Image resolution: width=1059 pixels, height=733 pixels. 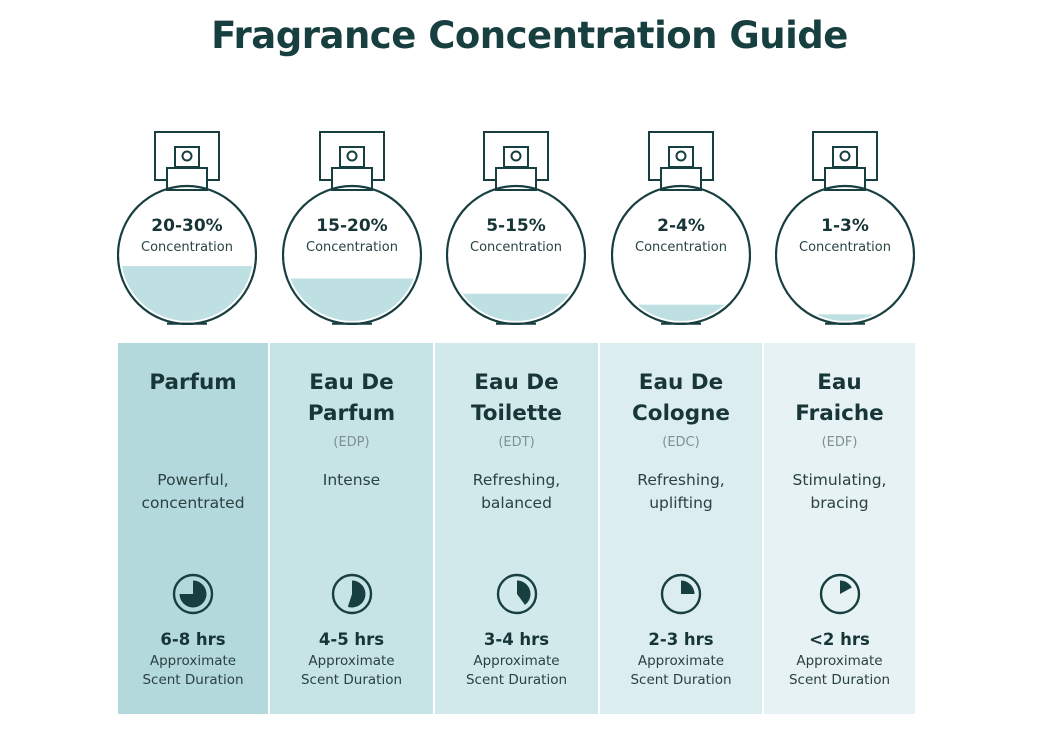 I want to click on fragrance-name: Eau De Toilette, so click(x=516, y=398).